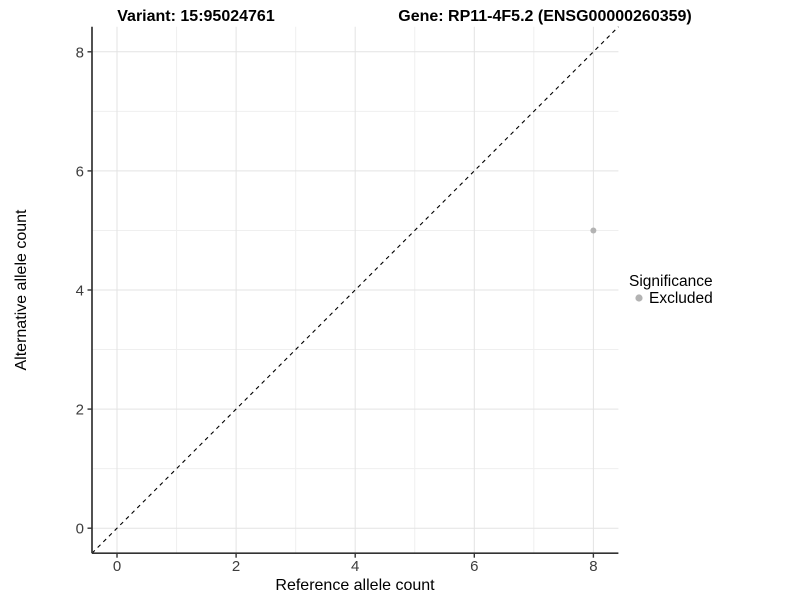 This screenshot has width=800, height=600. I want to click on legend: Significance Excluded, so click(671, 290).